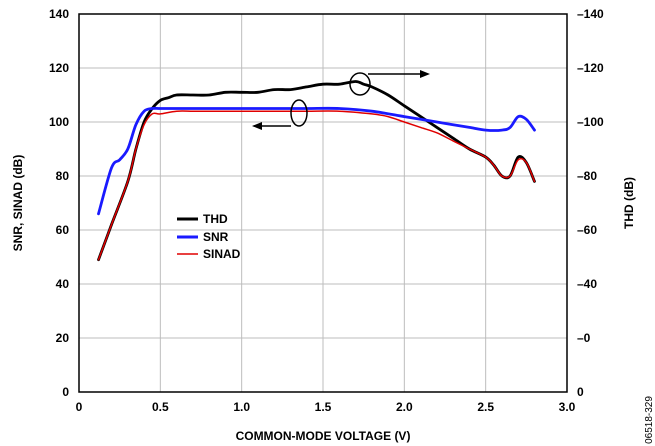 This screenshot has height=446, width=655. Describe the element at coordinates (65, 392) in the screenshot. I see `left-y-tick-label: 0` at that location.